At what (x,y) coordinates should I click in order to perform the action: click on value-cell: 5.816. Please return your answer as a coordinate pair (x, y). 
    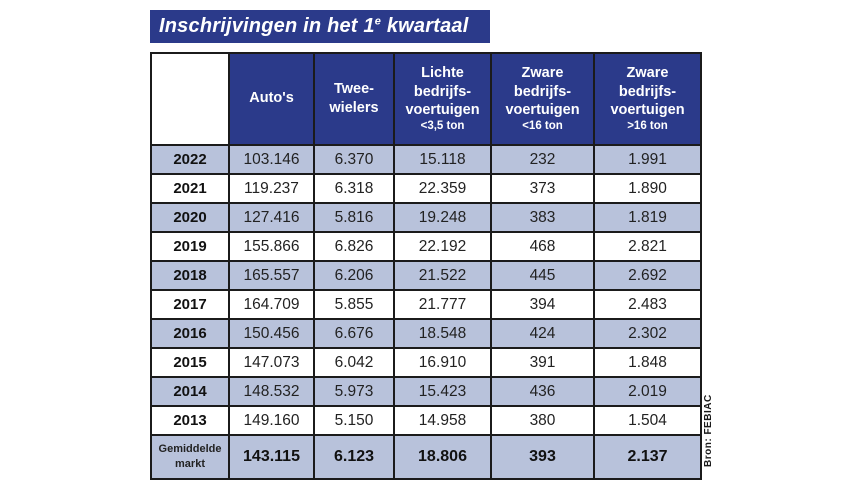
    Looking at the image, I should click on (354, 217).